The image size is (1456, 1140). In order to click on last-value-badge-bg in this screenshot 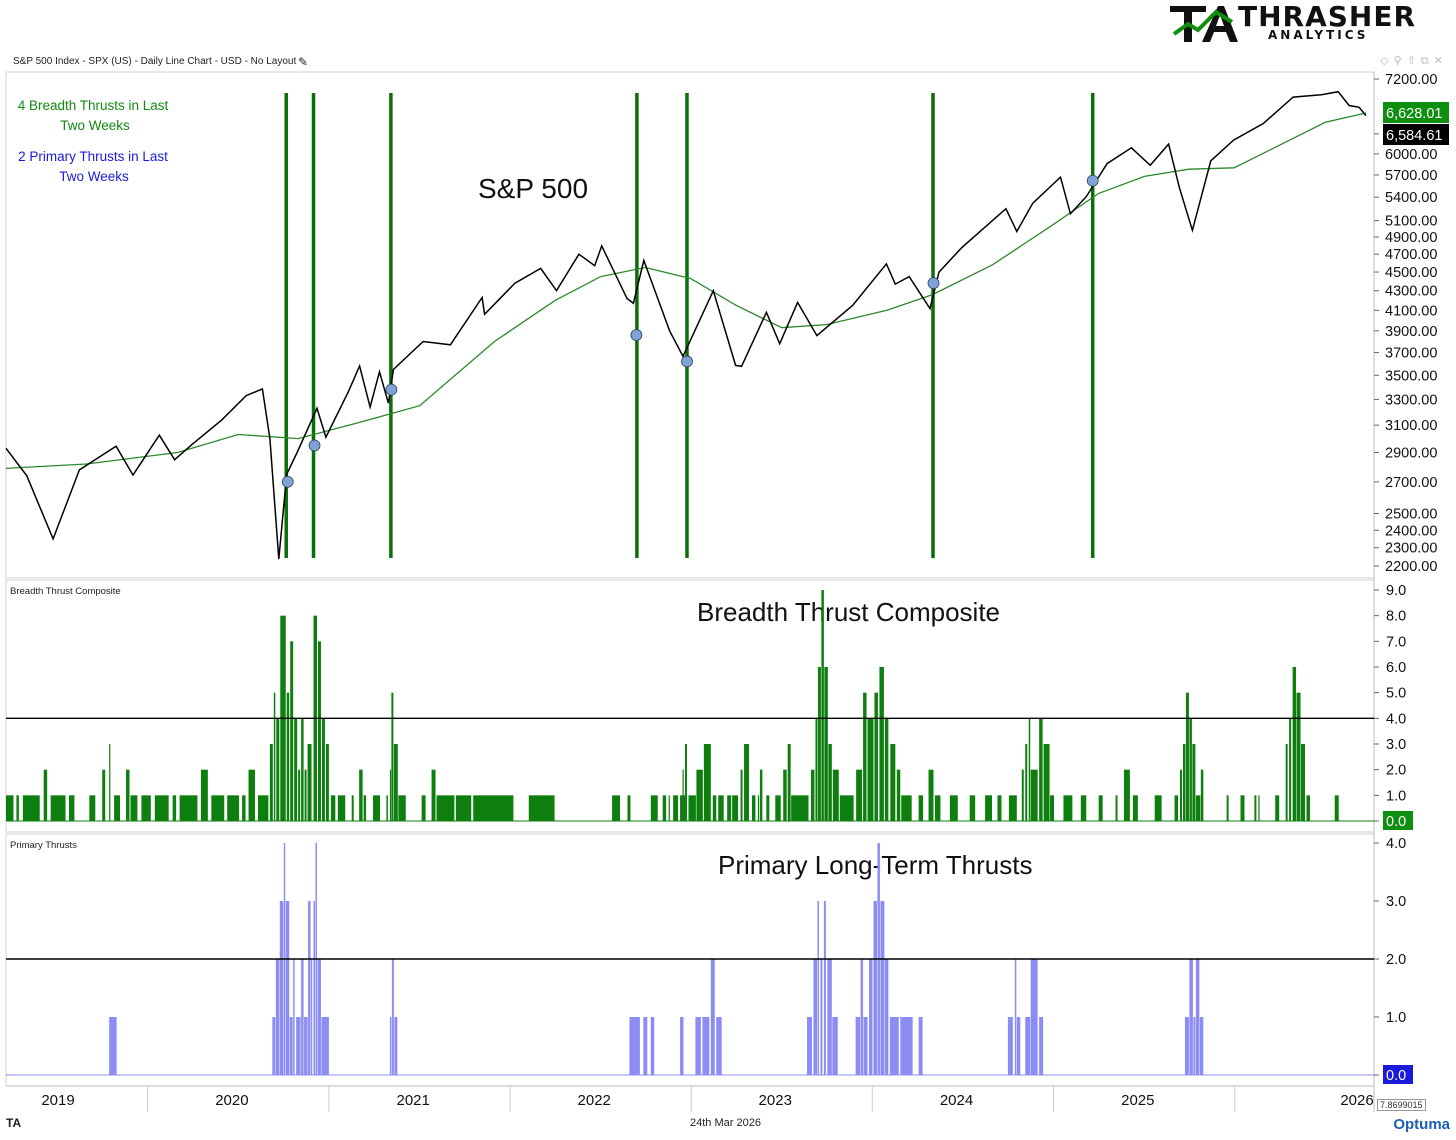, I will do `click(1398, 1074)`.